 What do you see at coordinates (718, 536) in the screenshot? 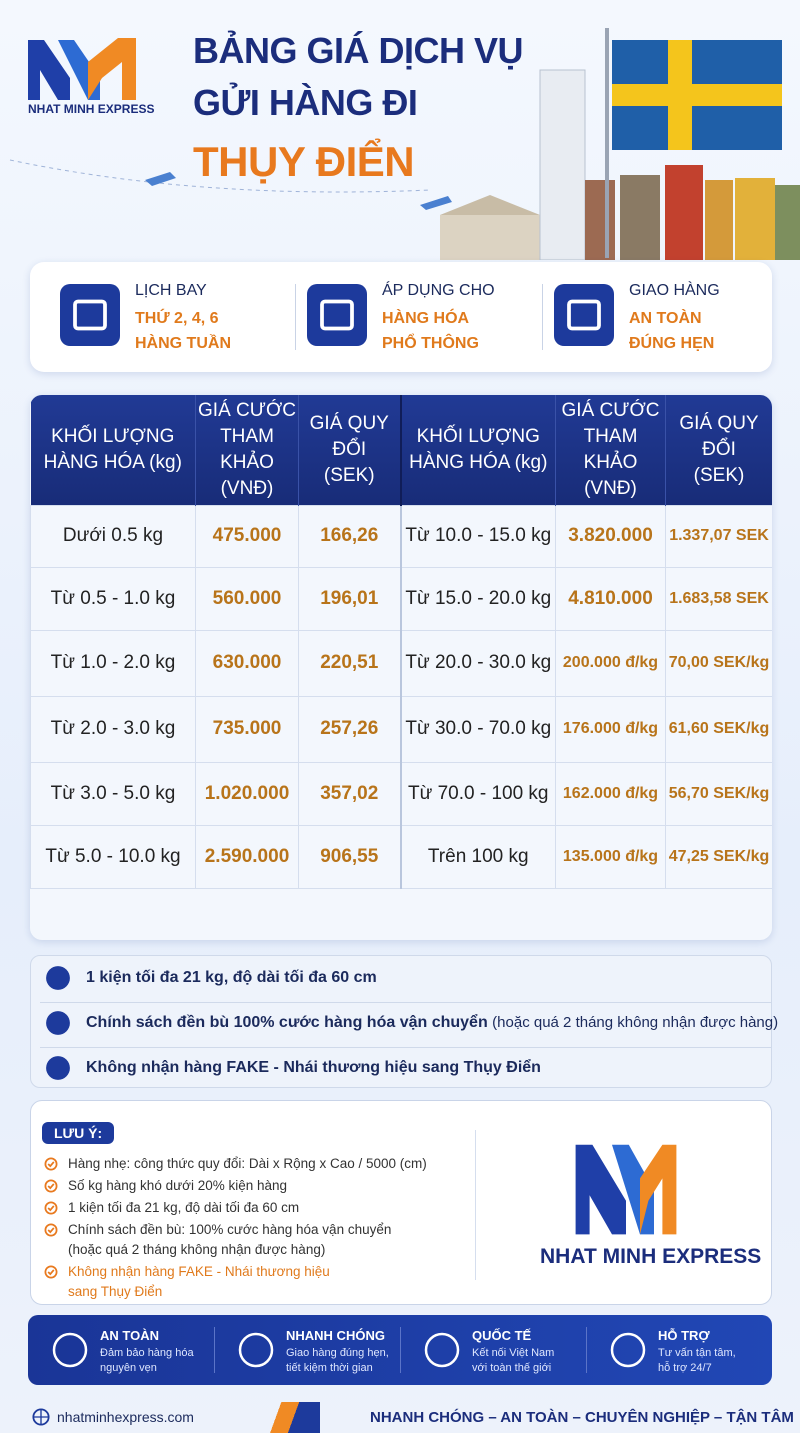
I see `table-cell: 1.337,07 SEK` at bounding box center [718, 536].